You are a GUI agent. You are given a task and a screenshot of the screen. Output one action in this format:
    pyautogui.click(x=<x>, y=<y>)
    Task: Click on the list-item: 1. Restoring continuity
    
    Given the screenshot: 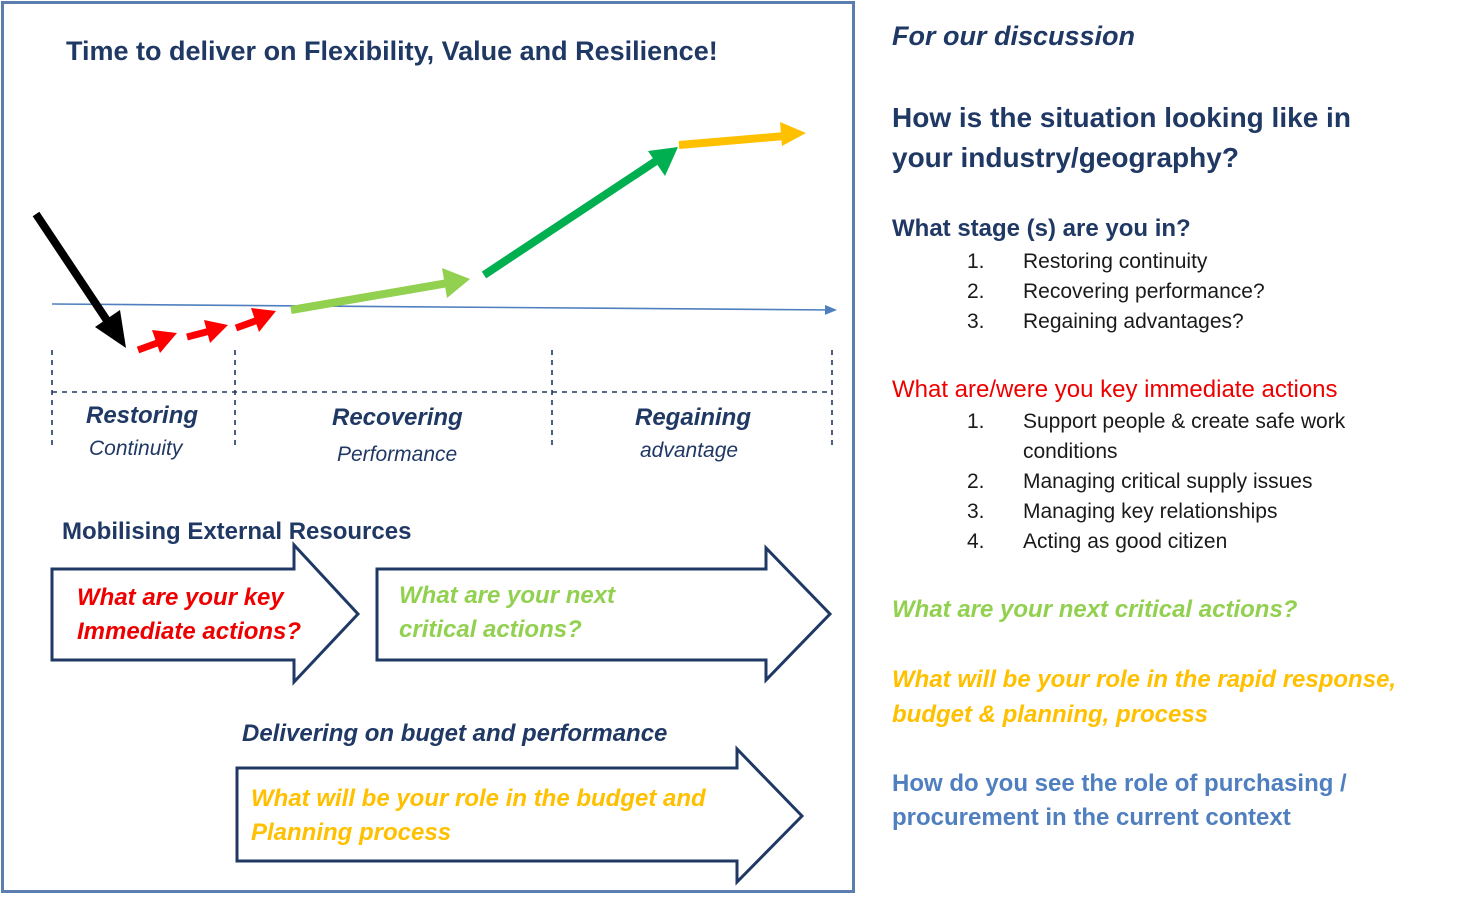 What is the action you would take?
    pyautogui.click(x=1087, y=261)
    